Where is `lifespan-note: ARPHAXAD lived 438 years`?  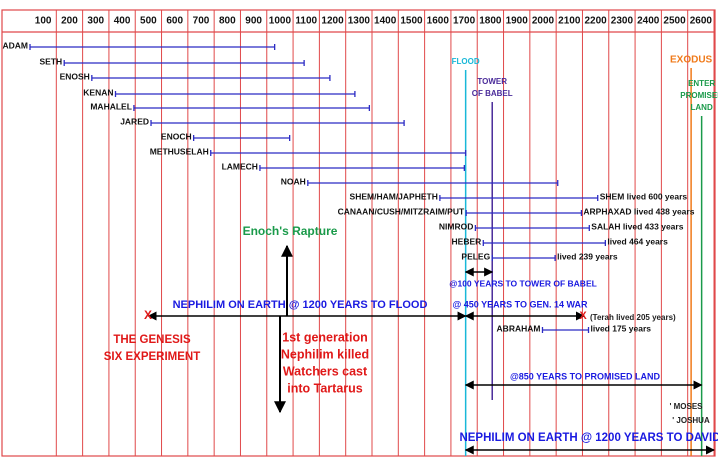
lifespan-note: ARPHAXAD lived 438 years is located at coordinates (638, 211).